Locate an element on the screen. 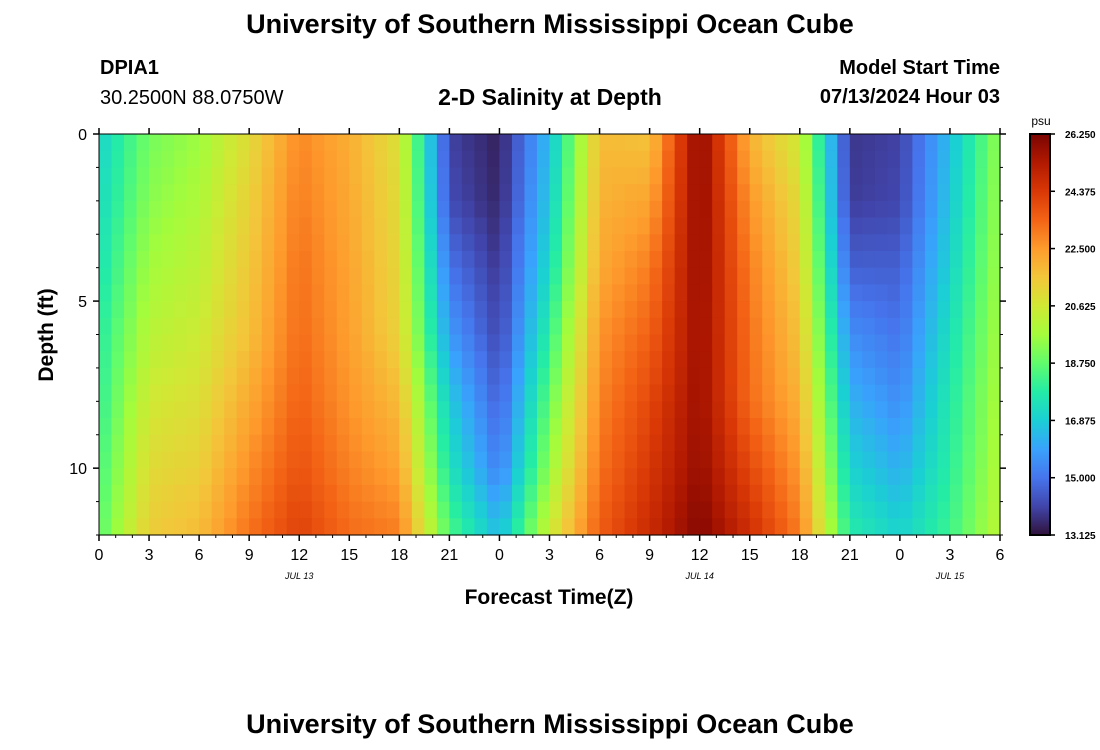 This screenshot has width=1100, height=750. x-tick-label: 9 is located at coordinates (249, 555).